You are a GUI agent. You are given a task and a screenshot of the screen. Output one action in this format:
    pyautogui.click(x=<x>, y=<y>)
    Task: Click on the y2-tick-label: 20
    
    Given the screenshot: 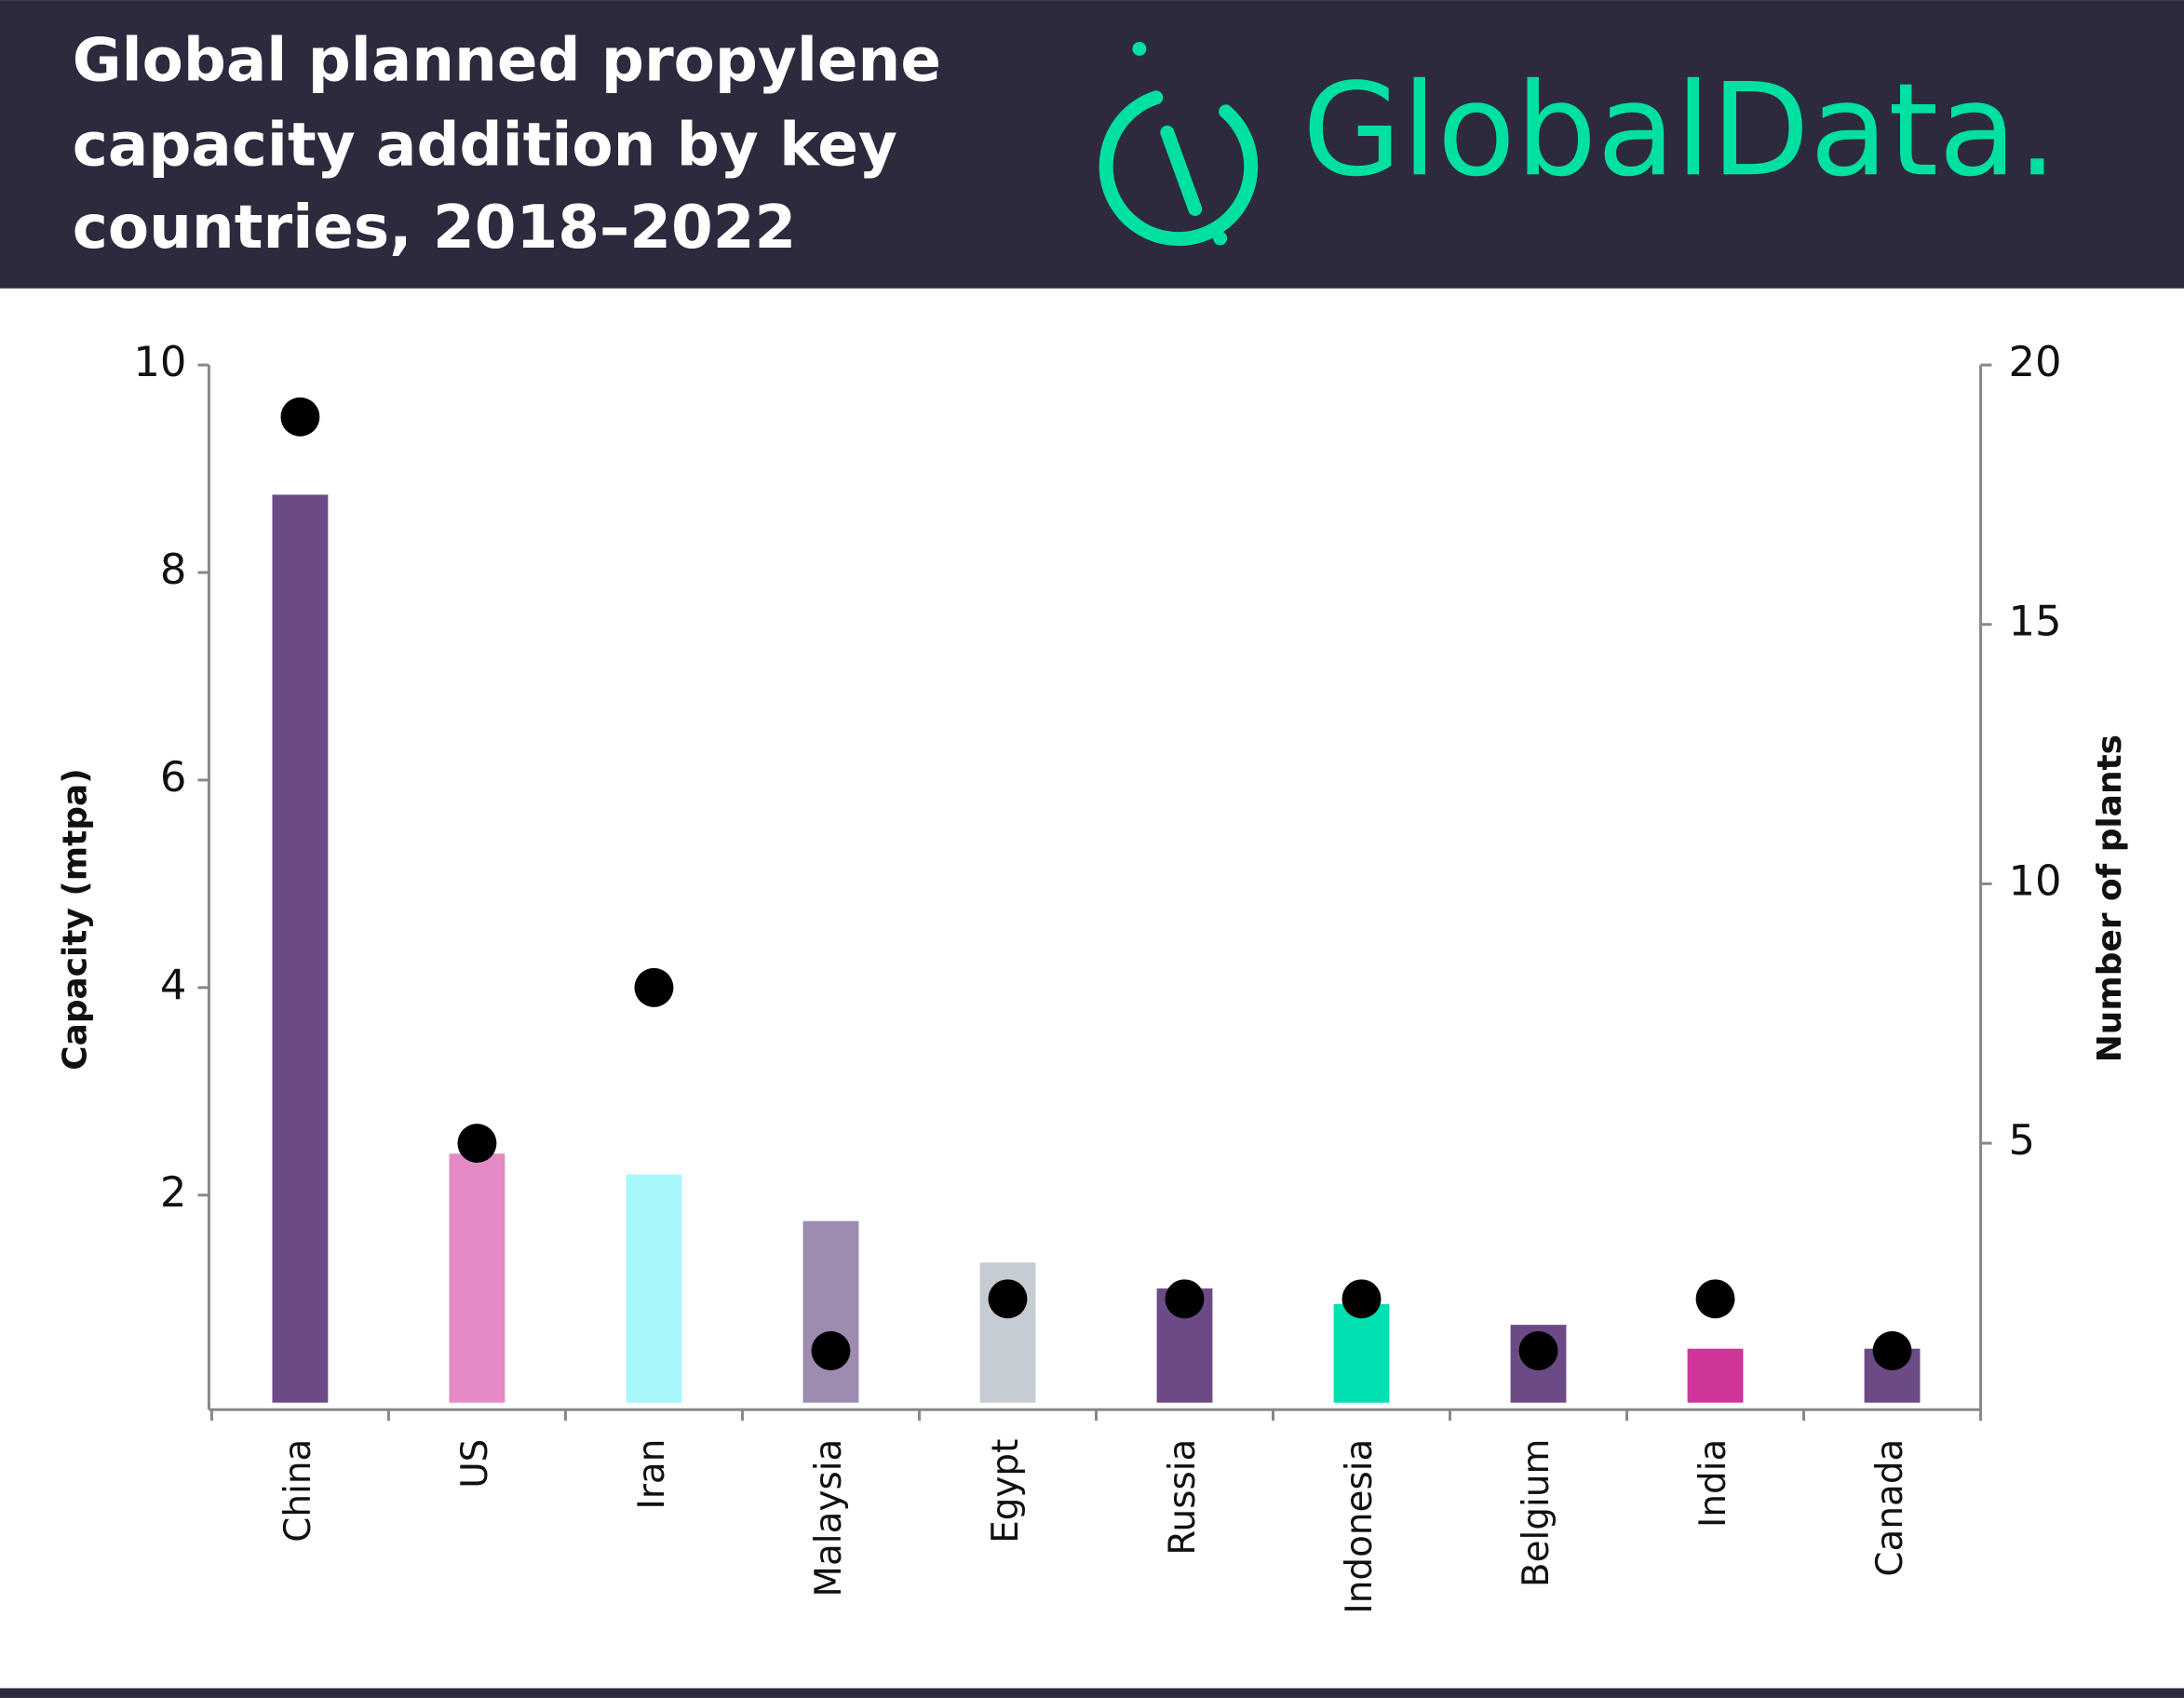 What is the action you would take?
    pyautogui.click(x=2034, y=362)
    